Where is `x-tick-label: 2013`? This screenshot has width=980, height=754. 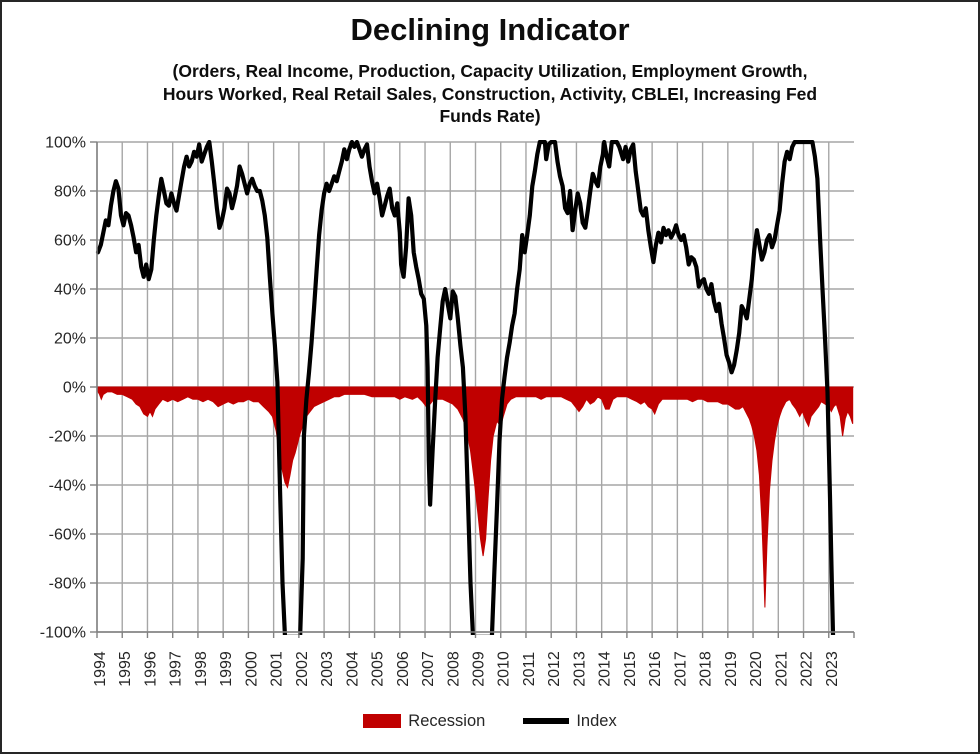 x-tick-label: 2013 is located at coordinates (579, 669).